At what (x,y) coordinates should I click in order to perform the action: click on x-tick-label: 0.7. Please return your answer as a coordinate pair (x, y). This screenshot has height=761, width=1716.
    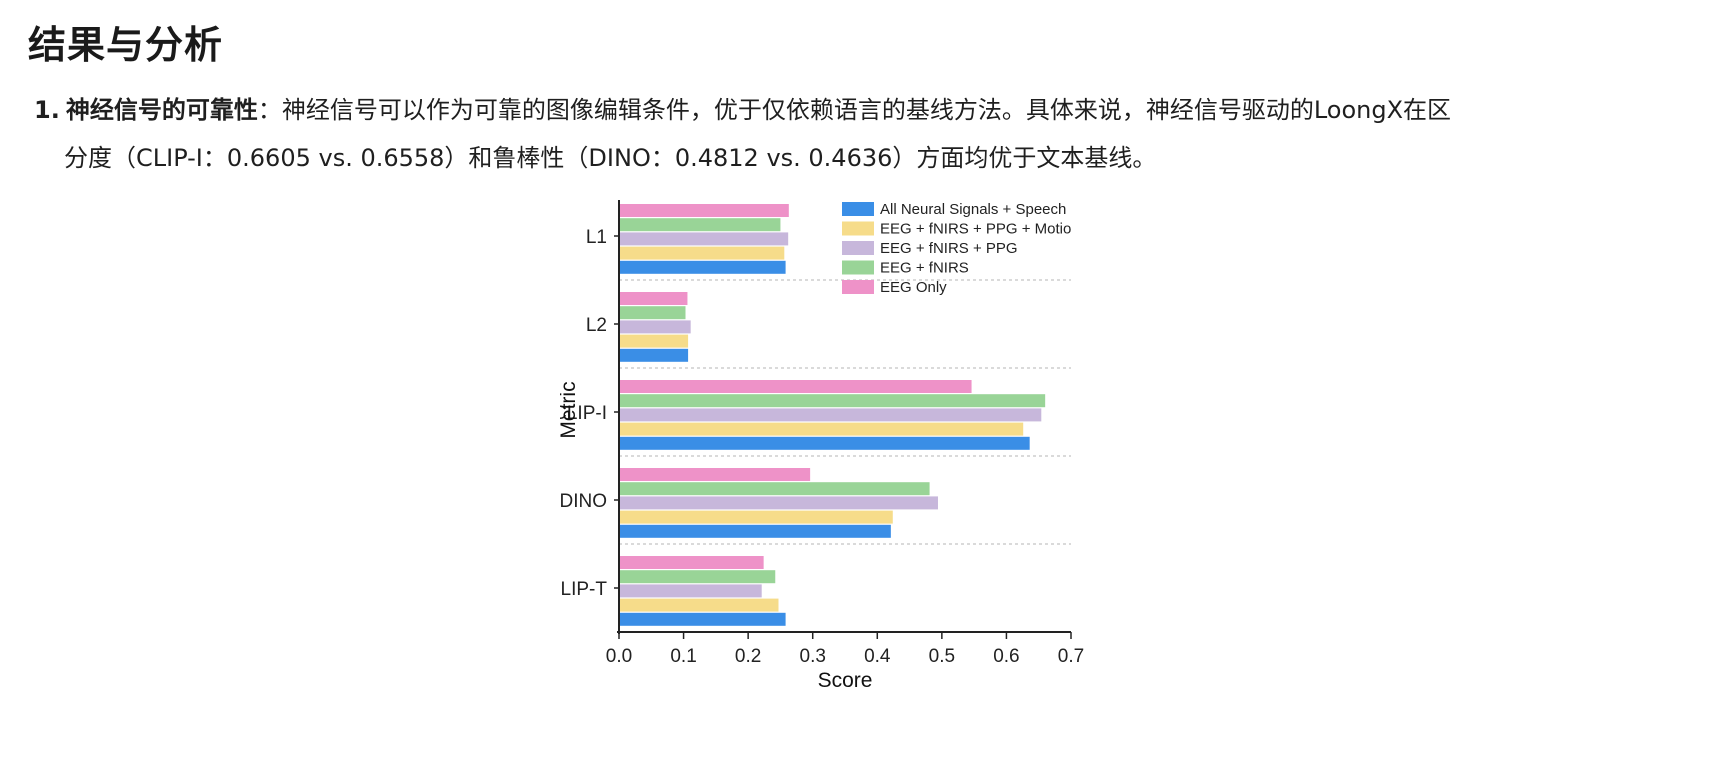
    Looking at the image, I should click on (1071, 656).